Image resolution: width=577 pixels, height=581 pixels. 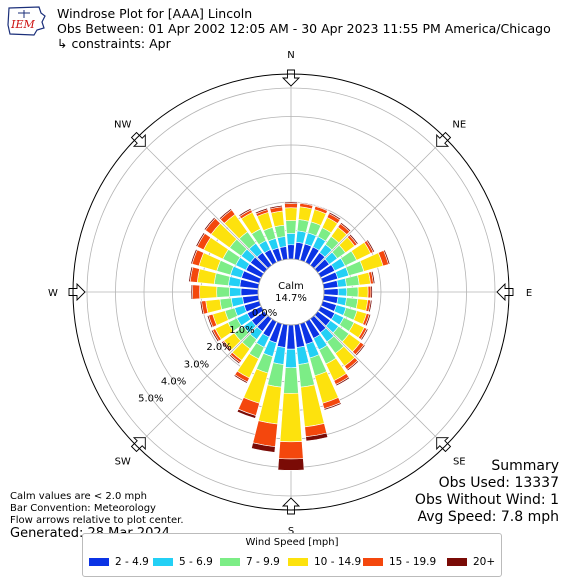 What do you see at coordinates (250, 562) in the screenshot?
I see `legend-item: 7 - 9.9` at bounding box center [250, 562].